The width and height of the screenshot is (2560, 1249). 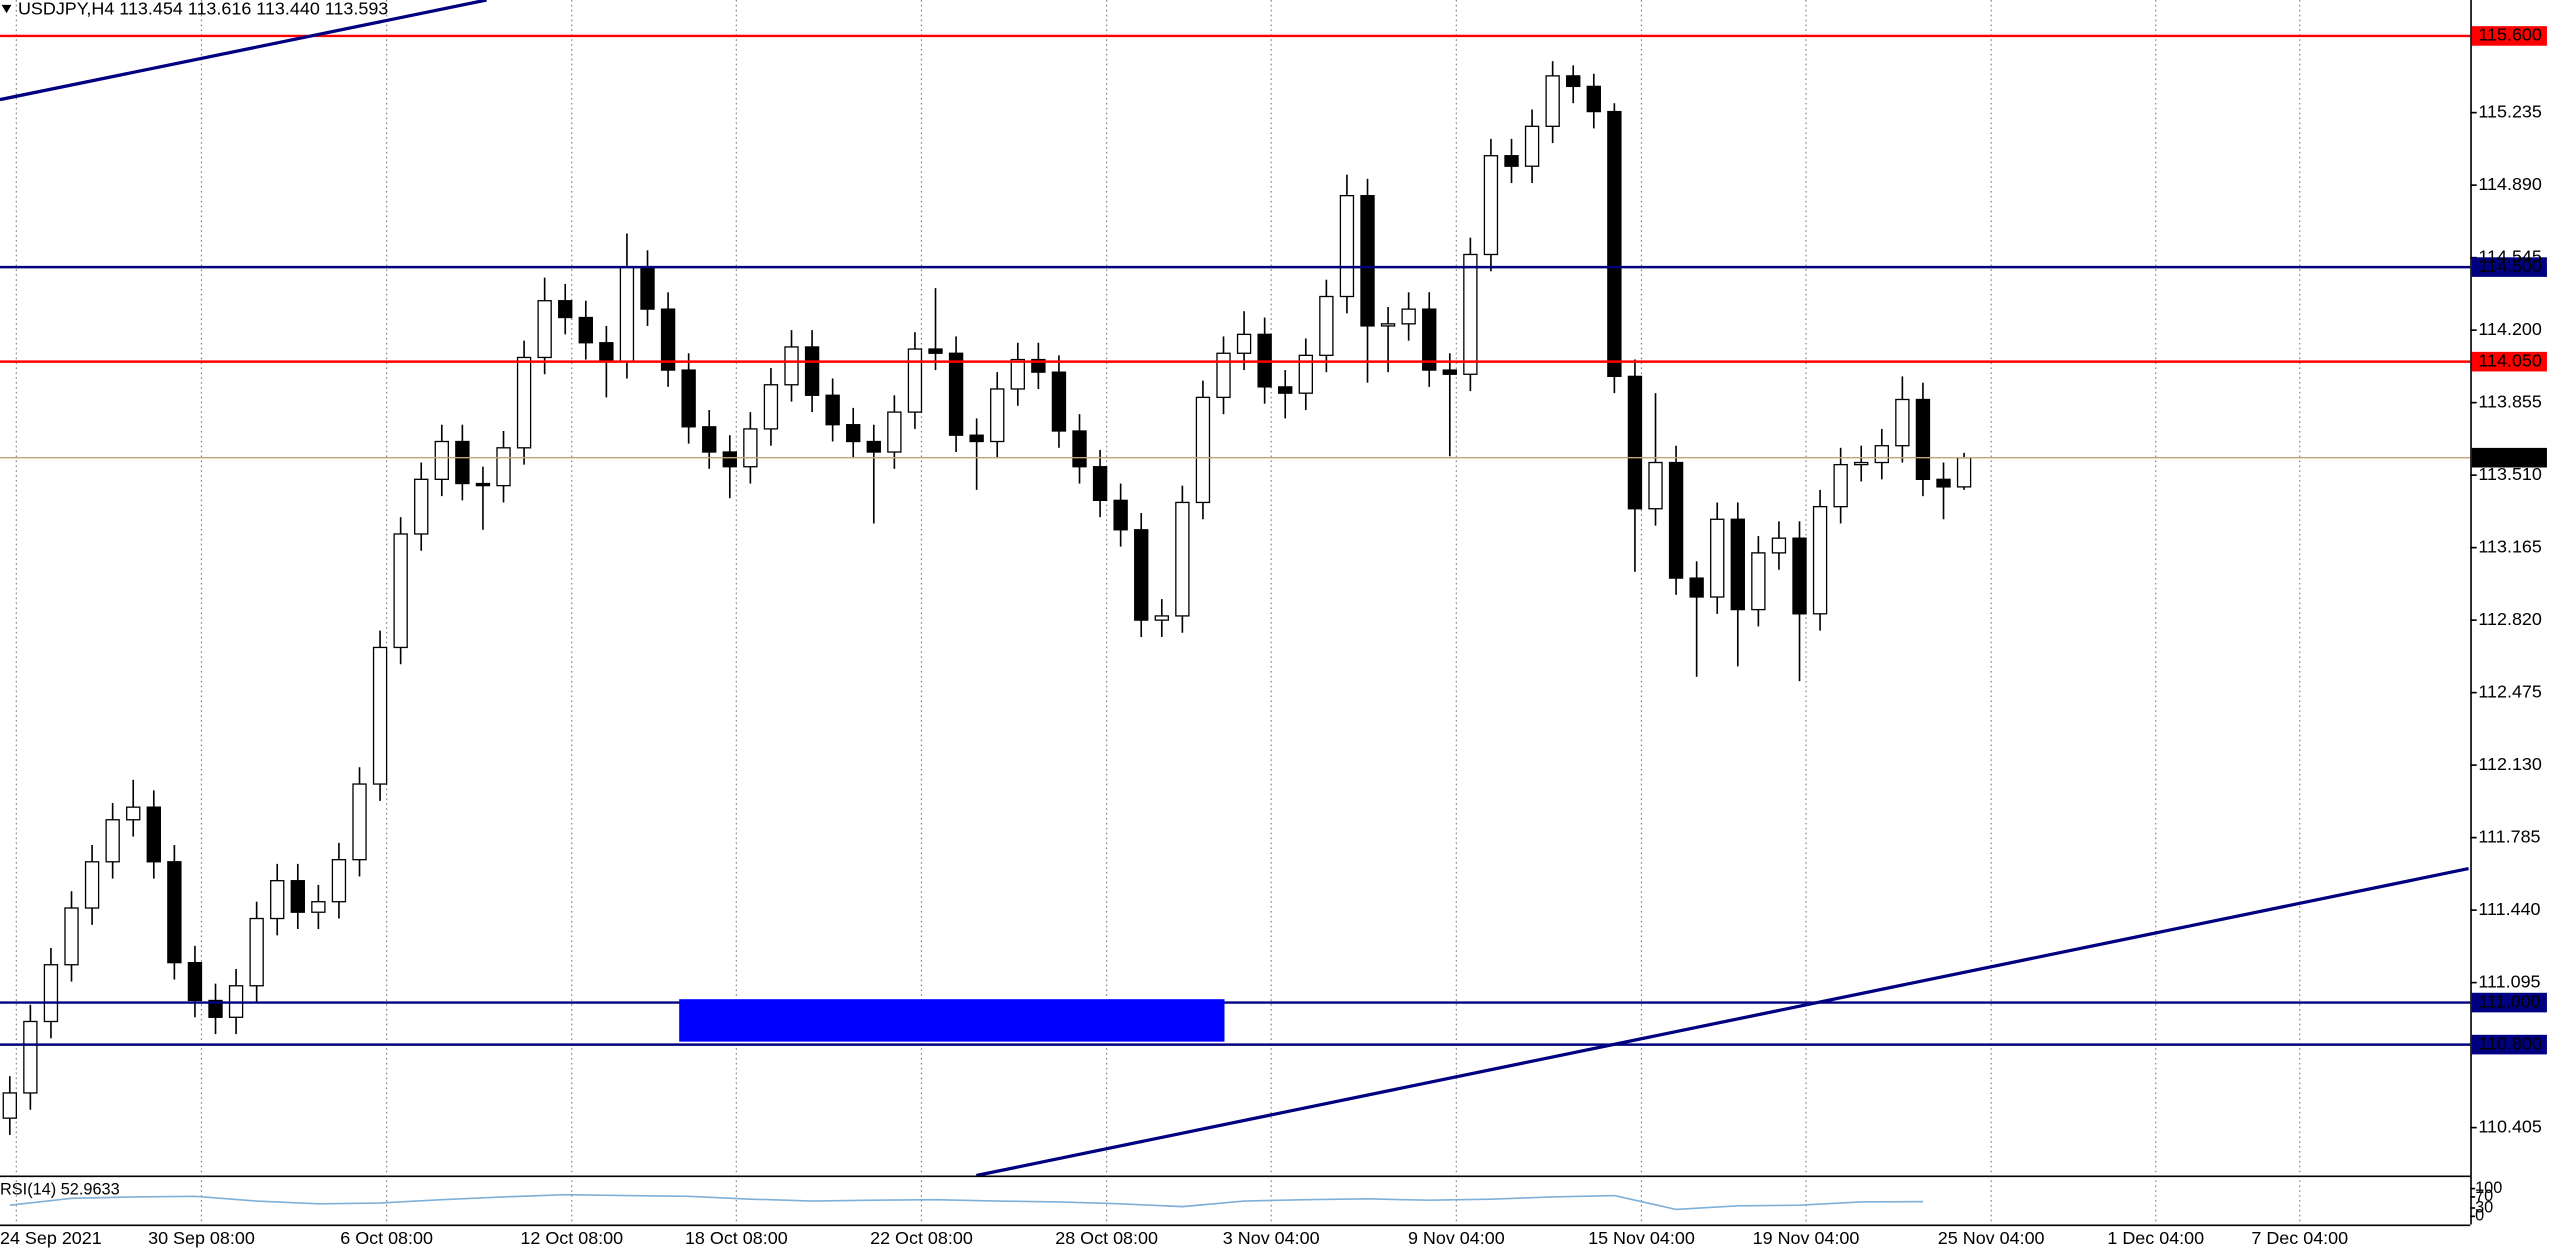 I want to click on x-tick-label: 19 Nov 04:00, so click(x=1806, y=1238).